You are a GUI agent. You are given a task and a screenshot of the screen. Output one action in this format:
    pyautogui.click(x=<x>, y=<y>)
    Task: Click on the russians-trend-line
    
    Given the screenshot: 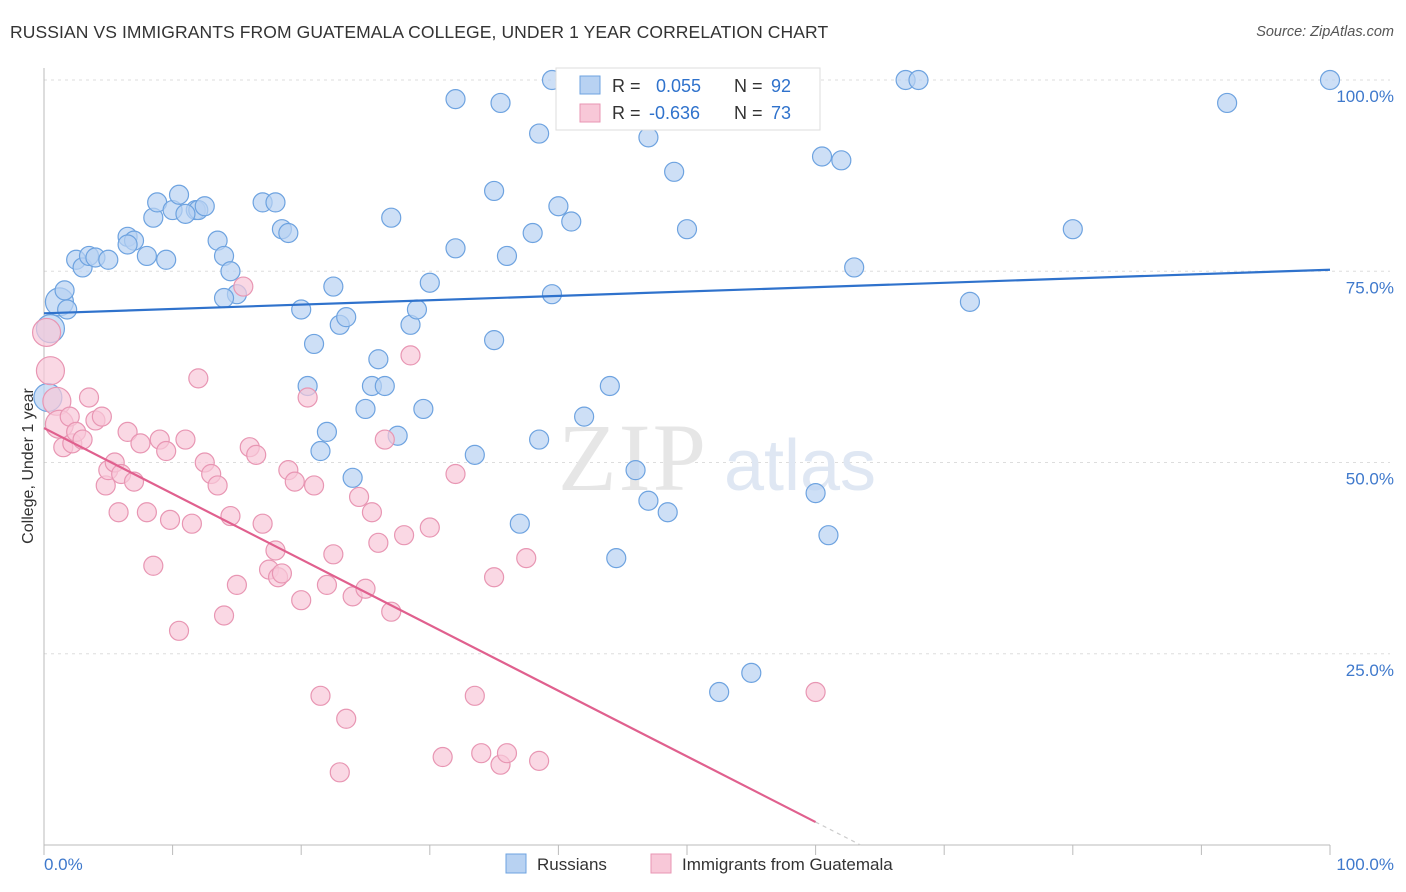 What is the action you would take?
    pyautogui.click(x=687, y=291)
    